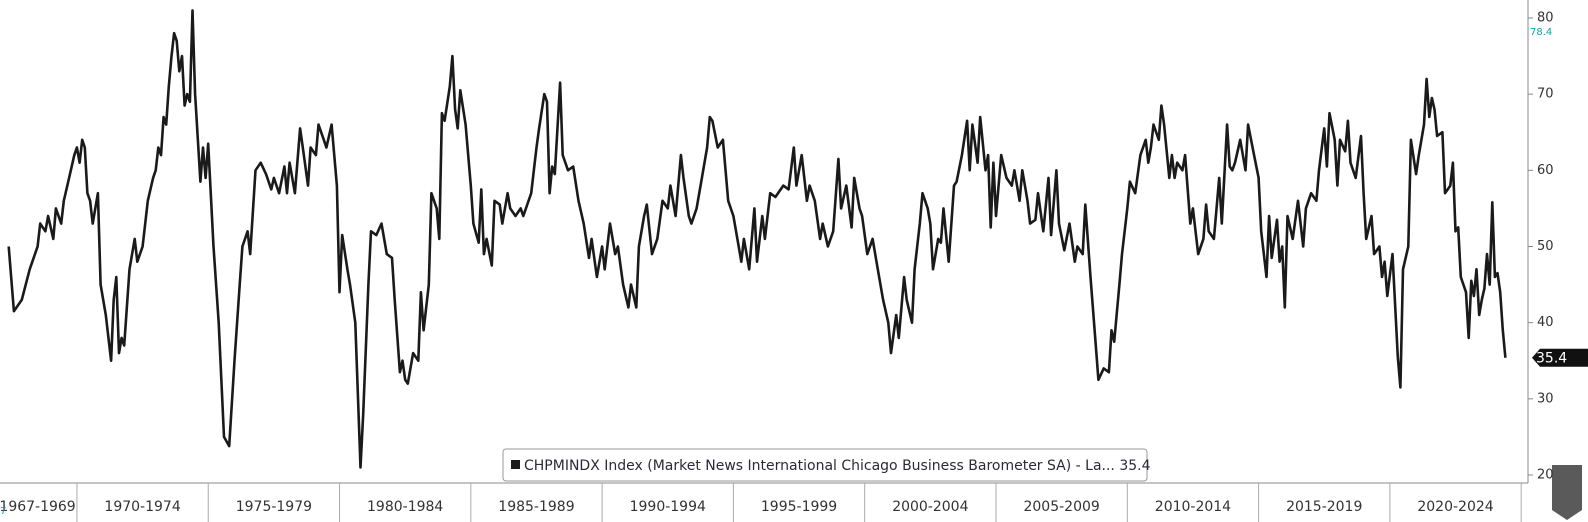 The image size is (1588, 522). What do you see at coordinates (1324, 507) in the screenshot?
I see `x-tick-label: 2015-2019` at bounding box center [1324, 507].